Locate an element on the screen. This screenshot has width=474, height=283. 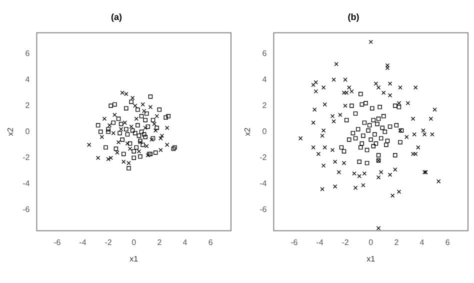
y-axis-title: x2 is located at coordinates (11, 131).